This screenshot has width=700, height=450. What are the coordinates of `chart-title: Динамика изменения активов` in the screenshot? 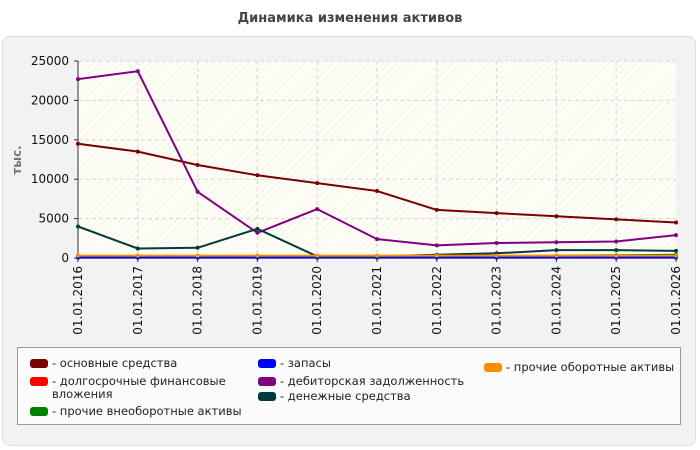 It's located at (350, 18).